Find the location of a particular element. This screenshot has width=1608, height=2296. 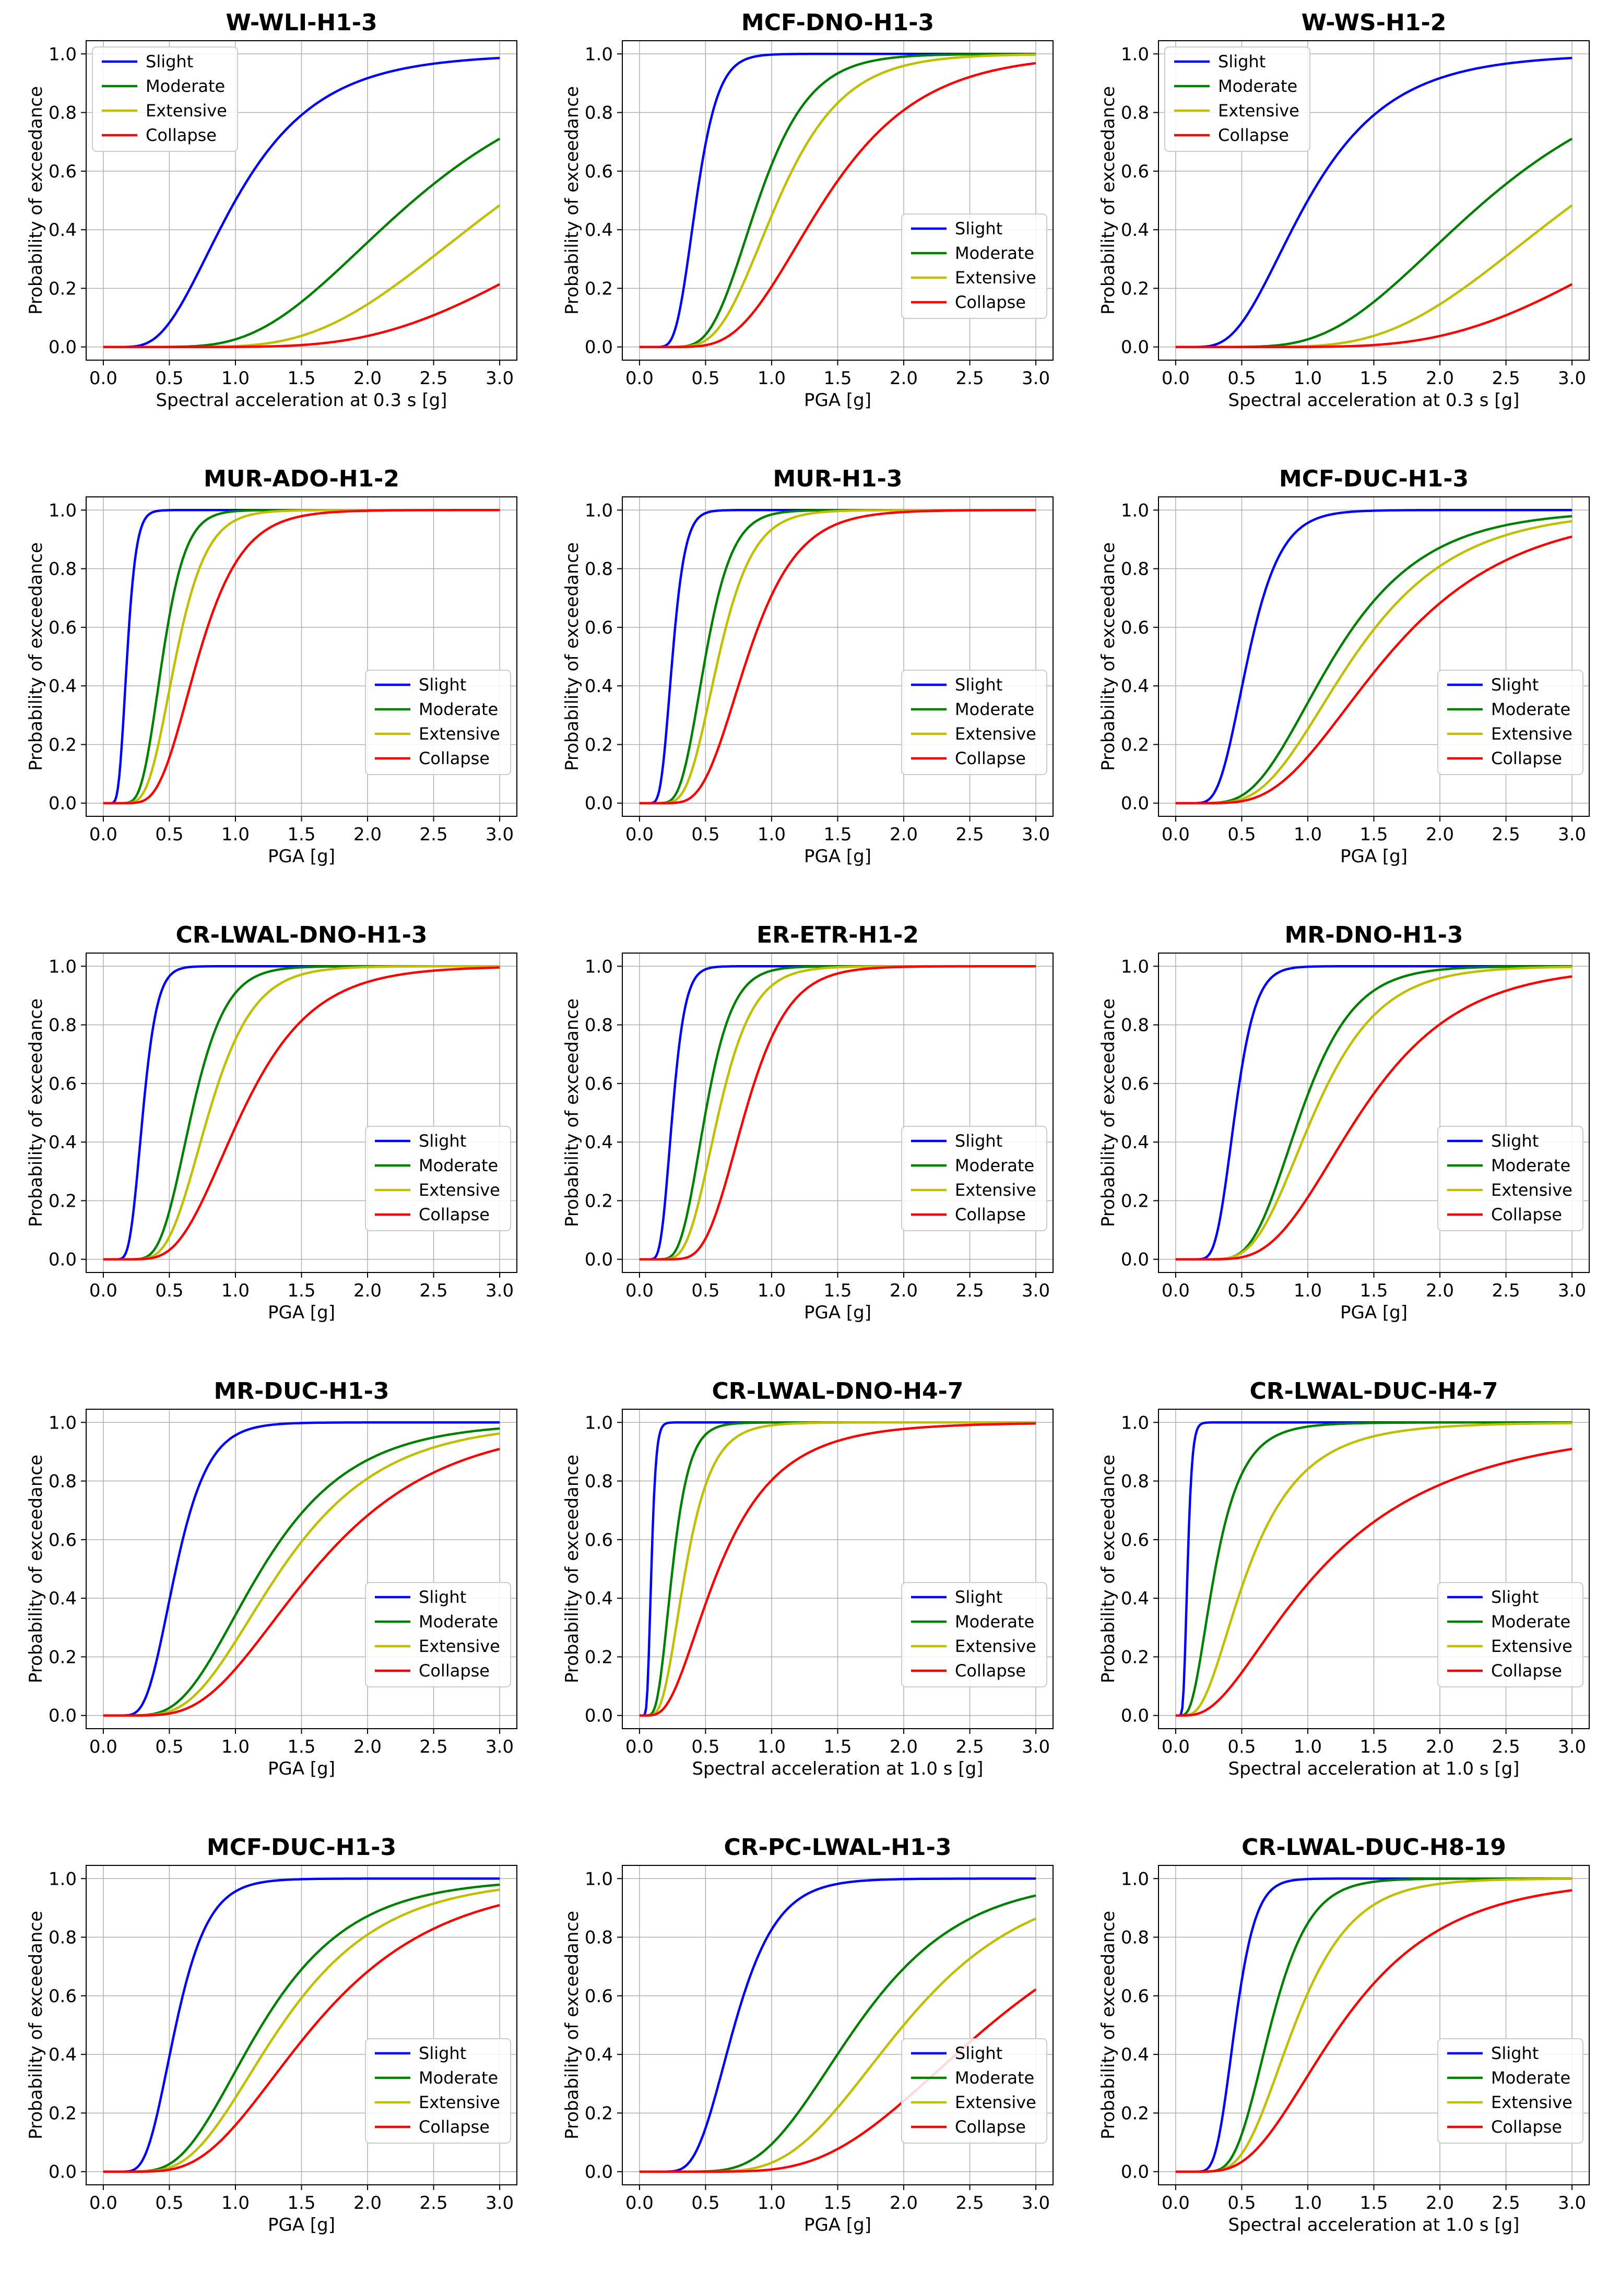

chart-title: ER-ETR-H1-2 is located at coordinates (837, 935).